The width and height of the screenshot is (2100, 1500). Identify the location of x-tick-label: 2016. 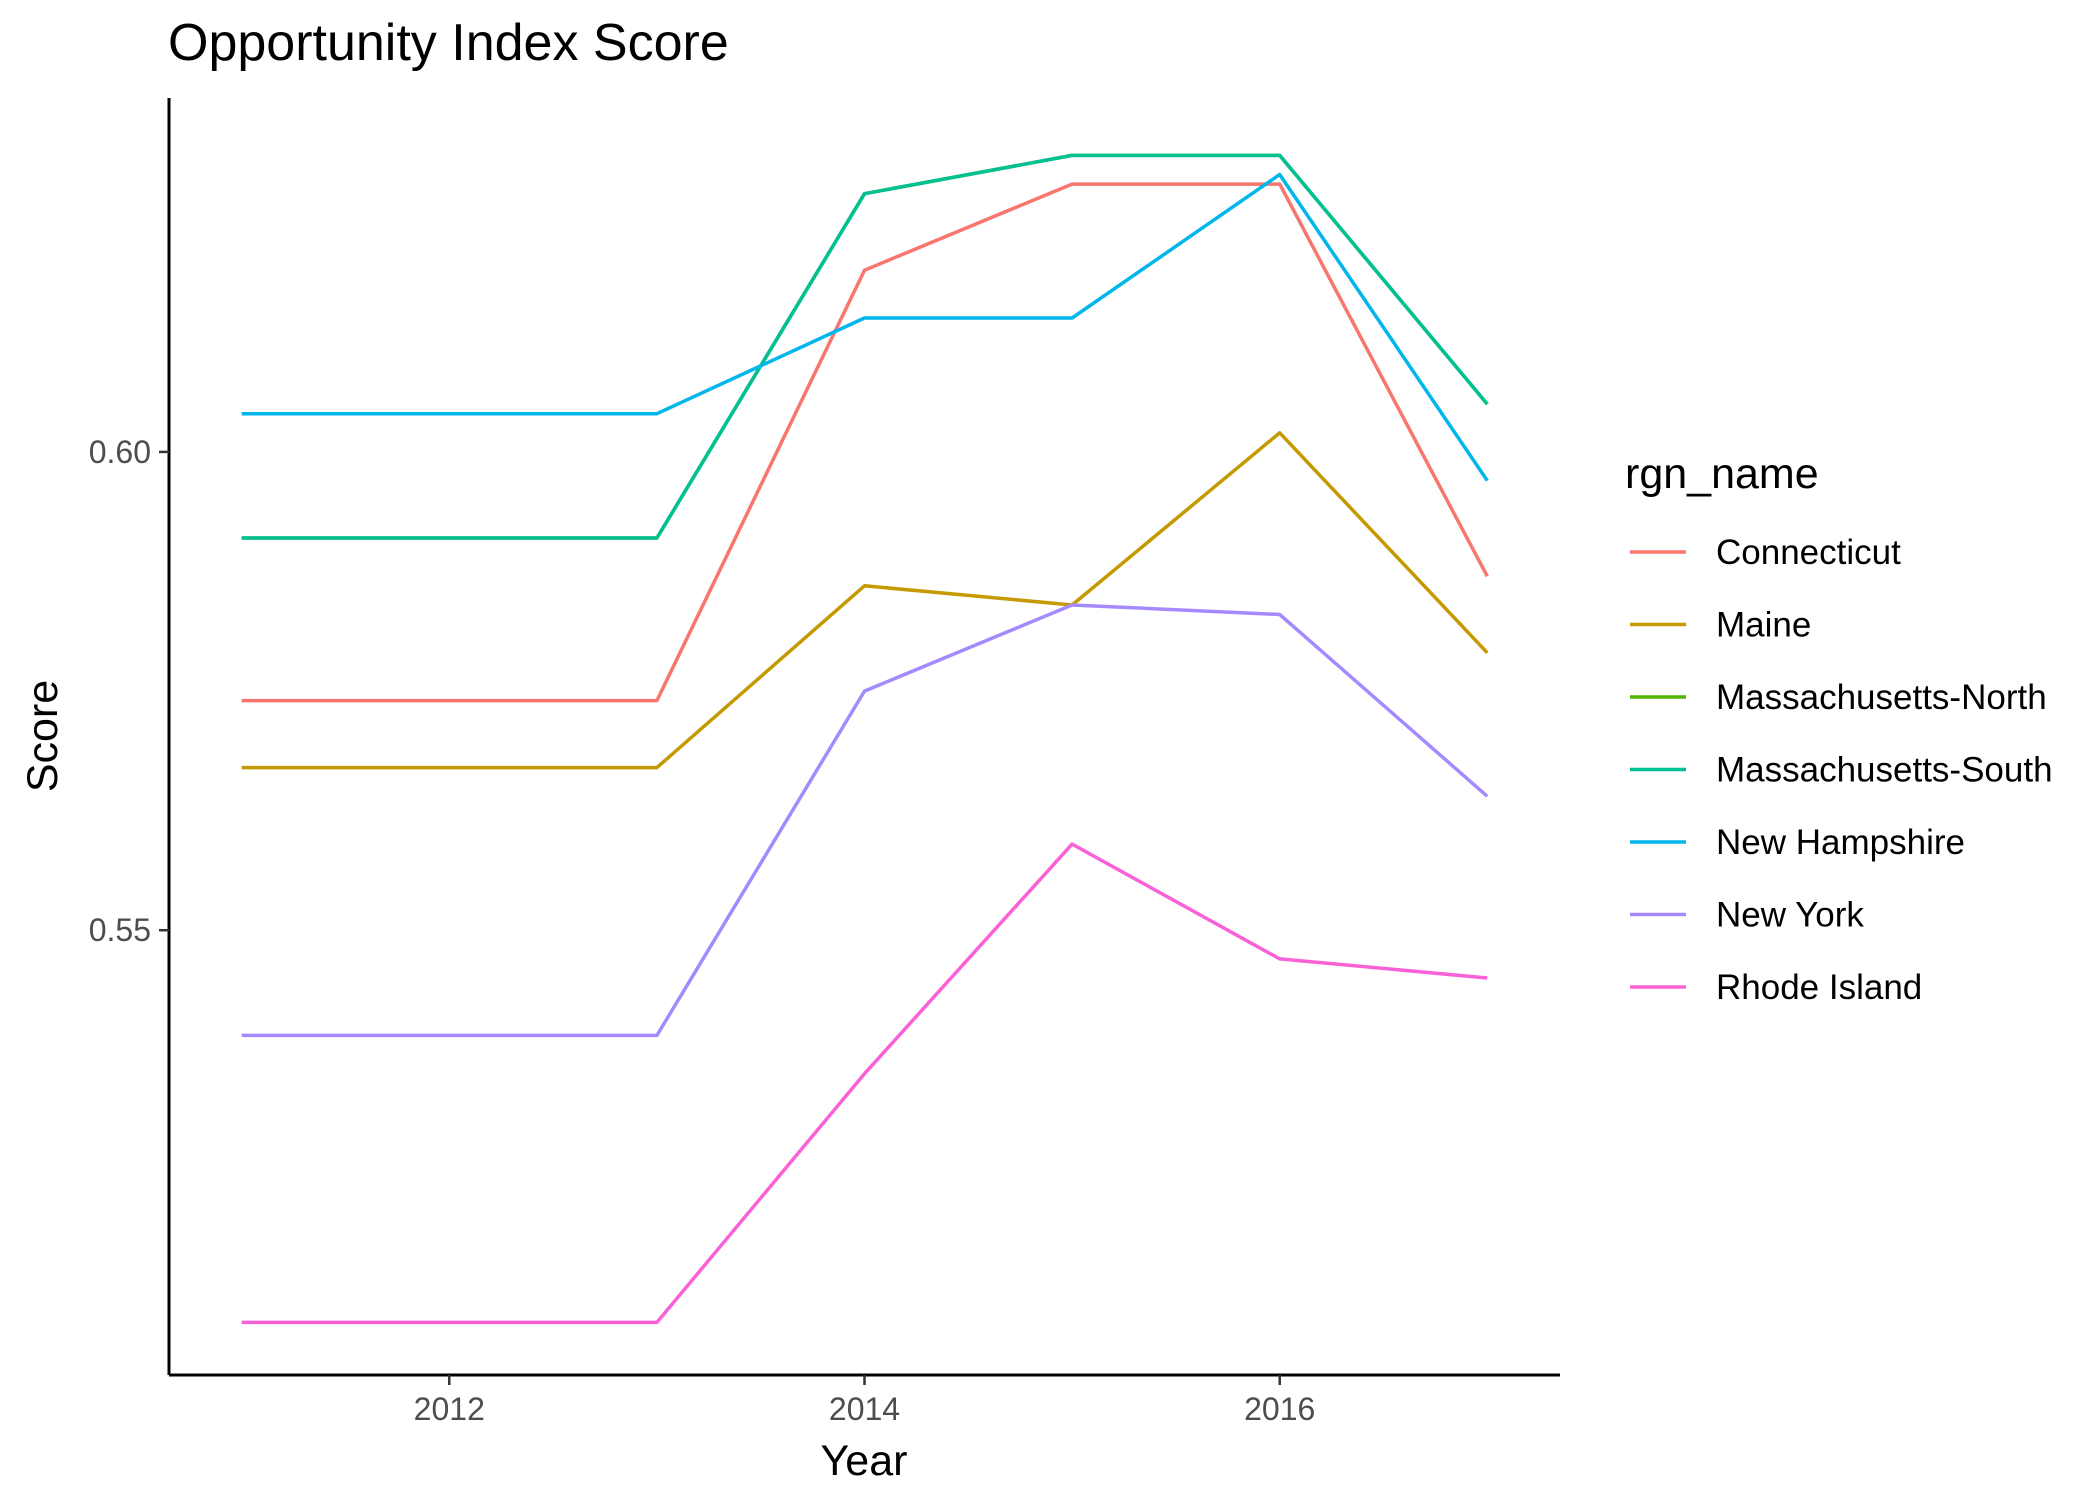
(1279, 1409).